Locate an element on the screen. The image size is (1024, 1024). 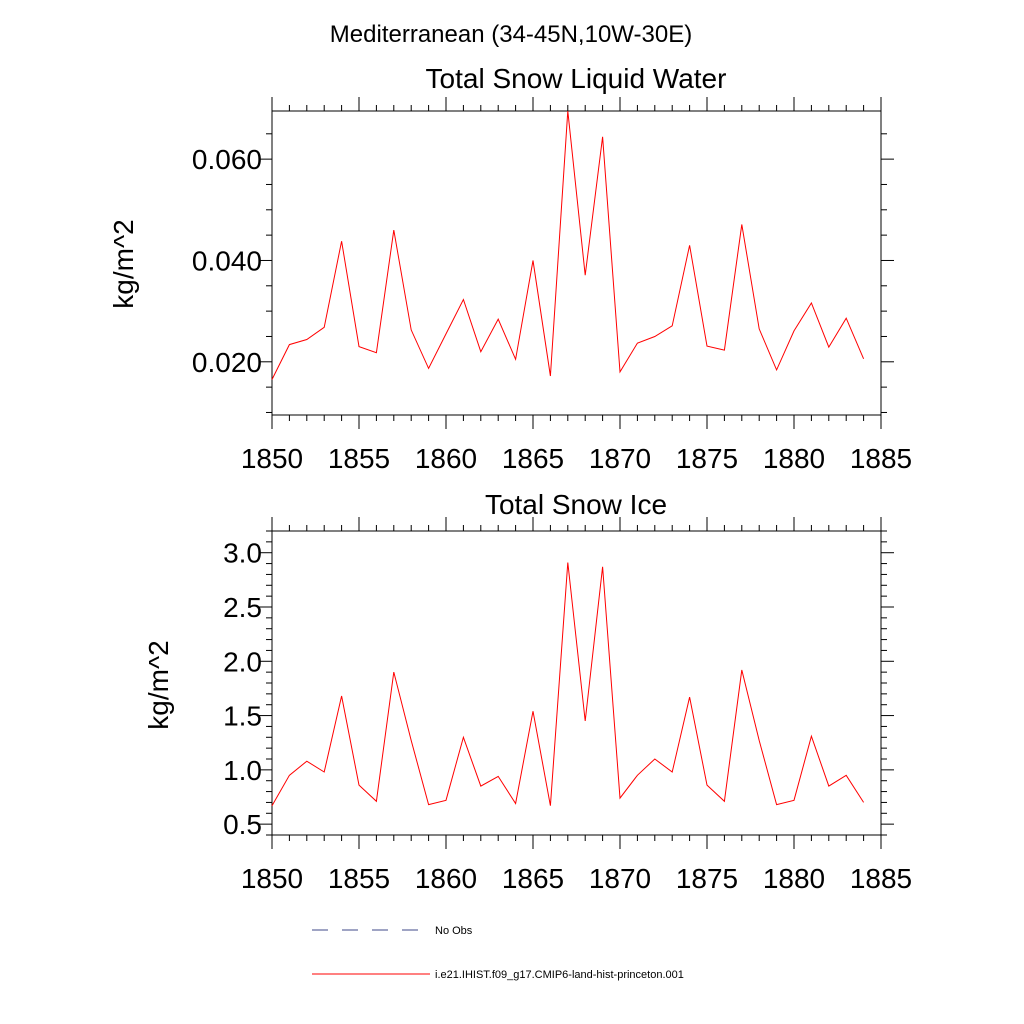
figure-title: Mediterranean (34-45N,10W-30E) is located at coordinates (511, 34).